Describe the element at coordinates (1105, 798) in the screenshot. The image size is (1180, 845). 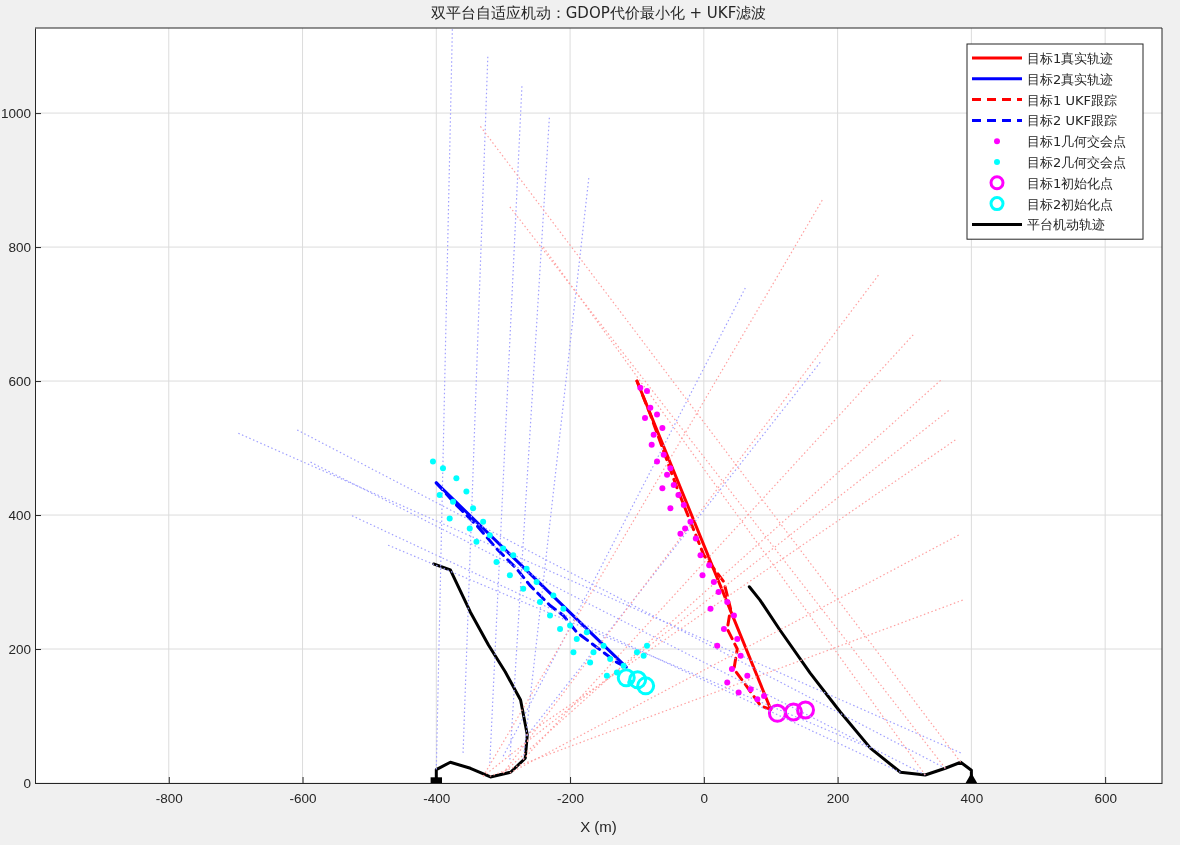
I see `x-tick-label: 600` at that location.